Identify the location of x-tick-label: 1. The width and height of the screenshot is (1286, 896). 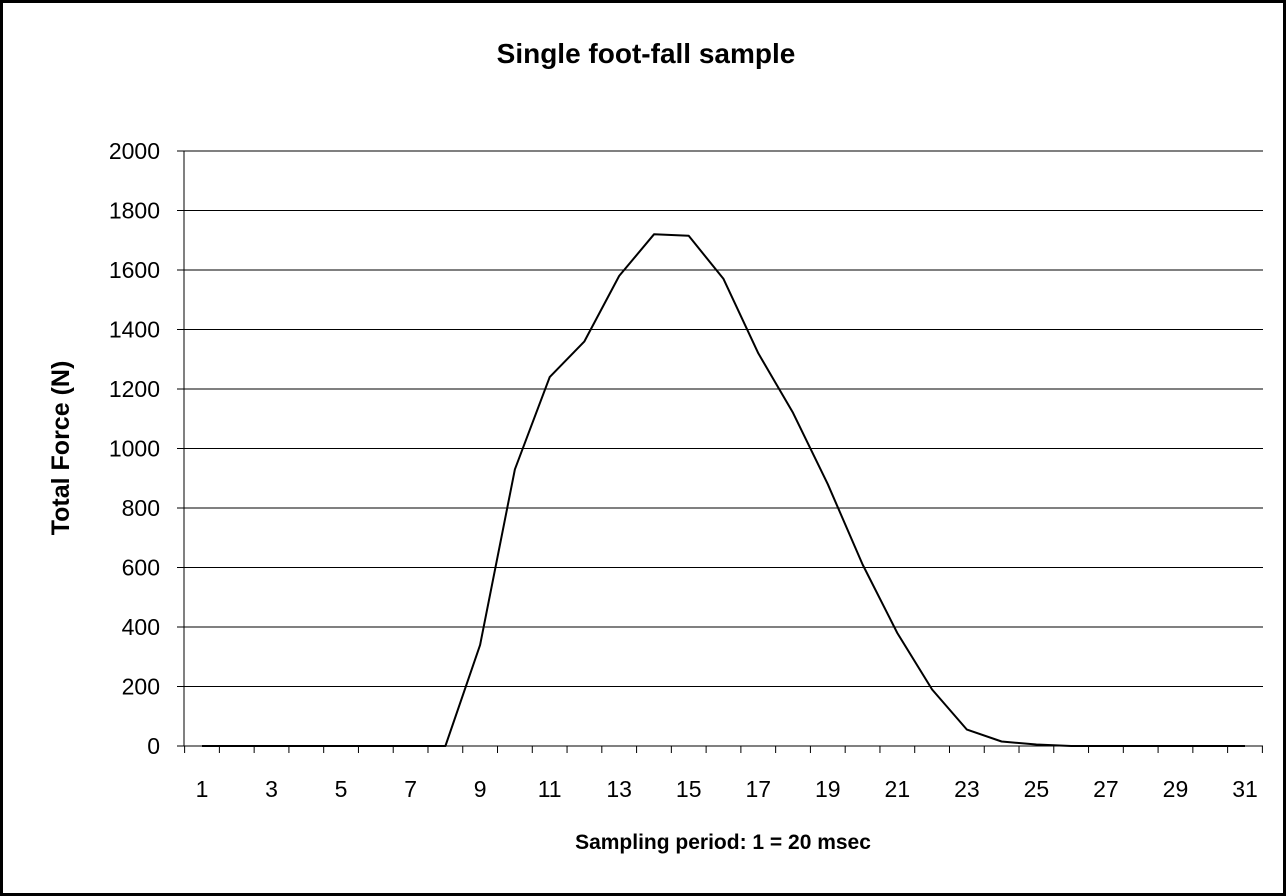
(202, 789).